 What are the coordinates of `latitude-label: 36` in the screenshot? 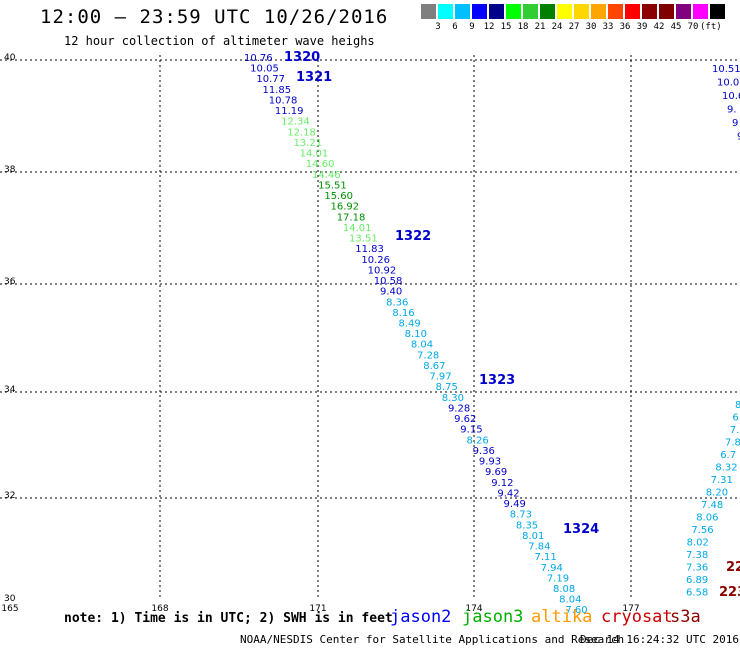 It's located at (10, 282).